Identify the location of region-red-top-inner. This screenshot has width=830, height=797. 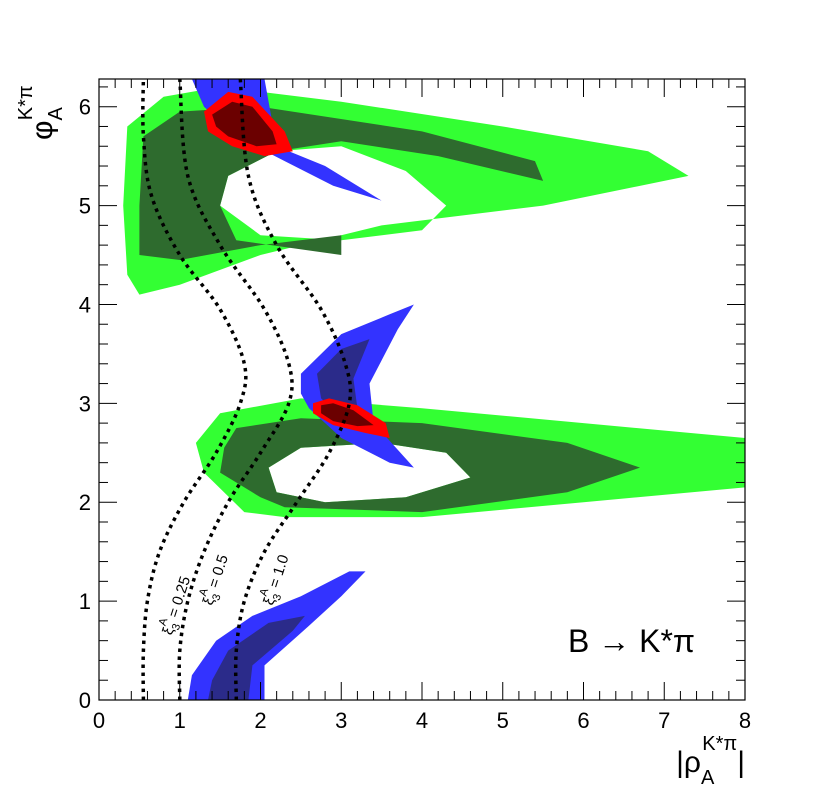
(244, 124).